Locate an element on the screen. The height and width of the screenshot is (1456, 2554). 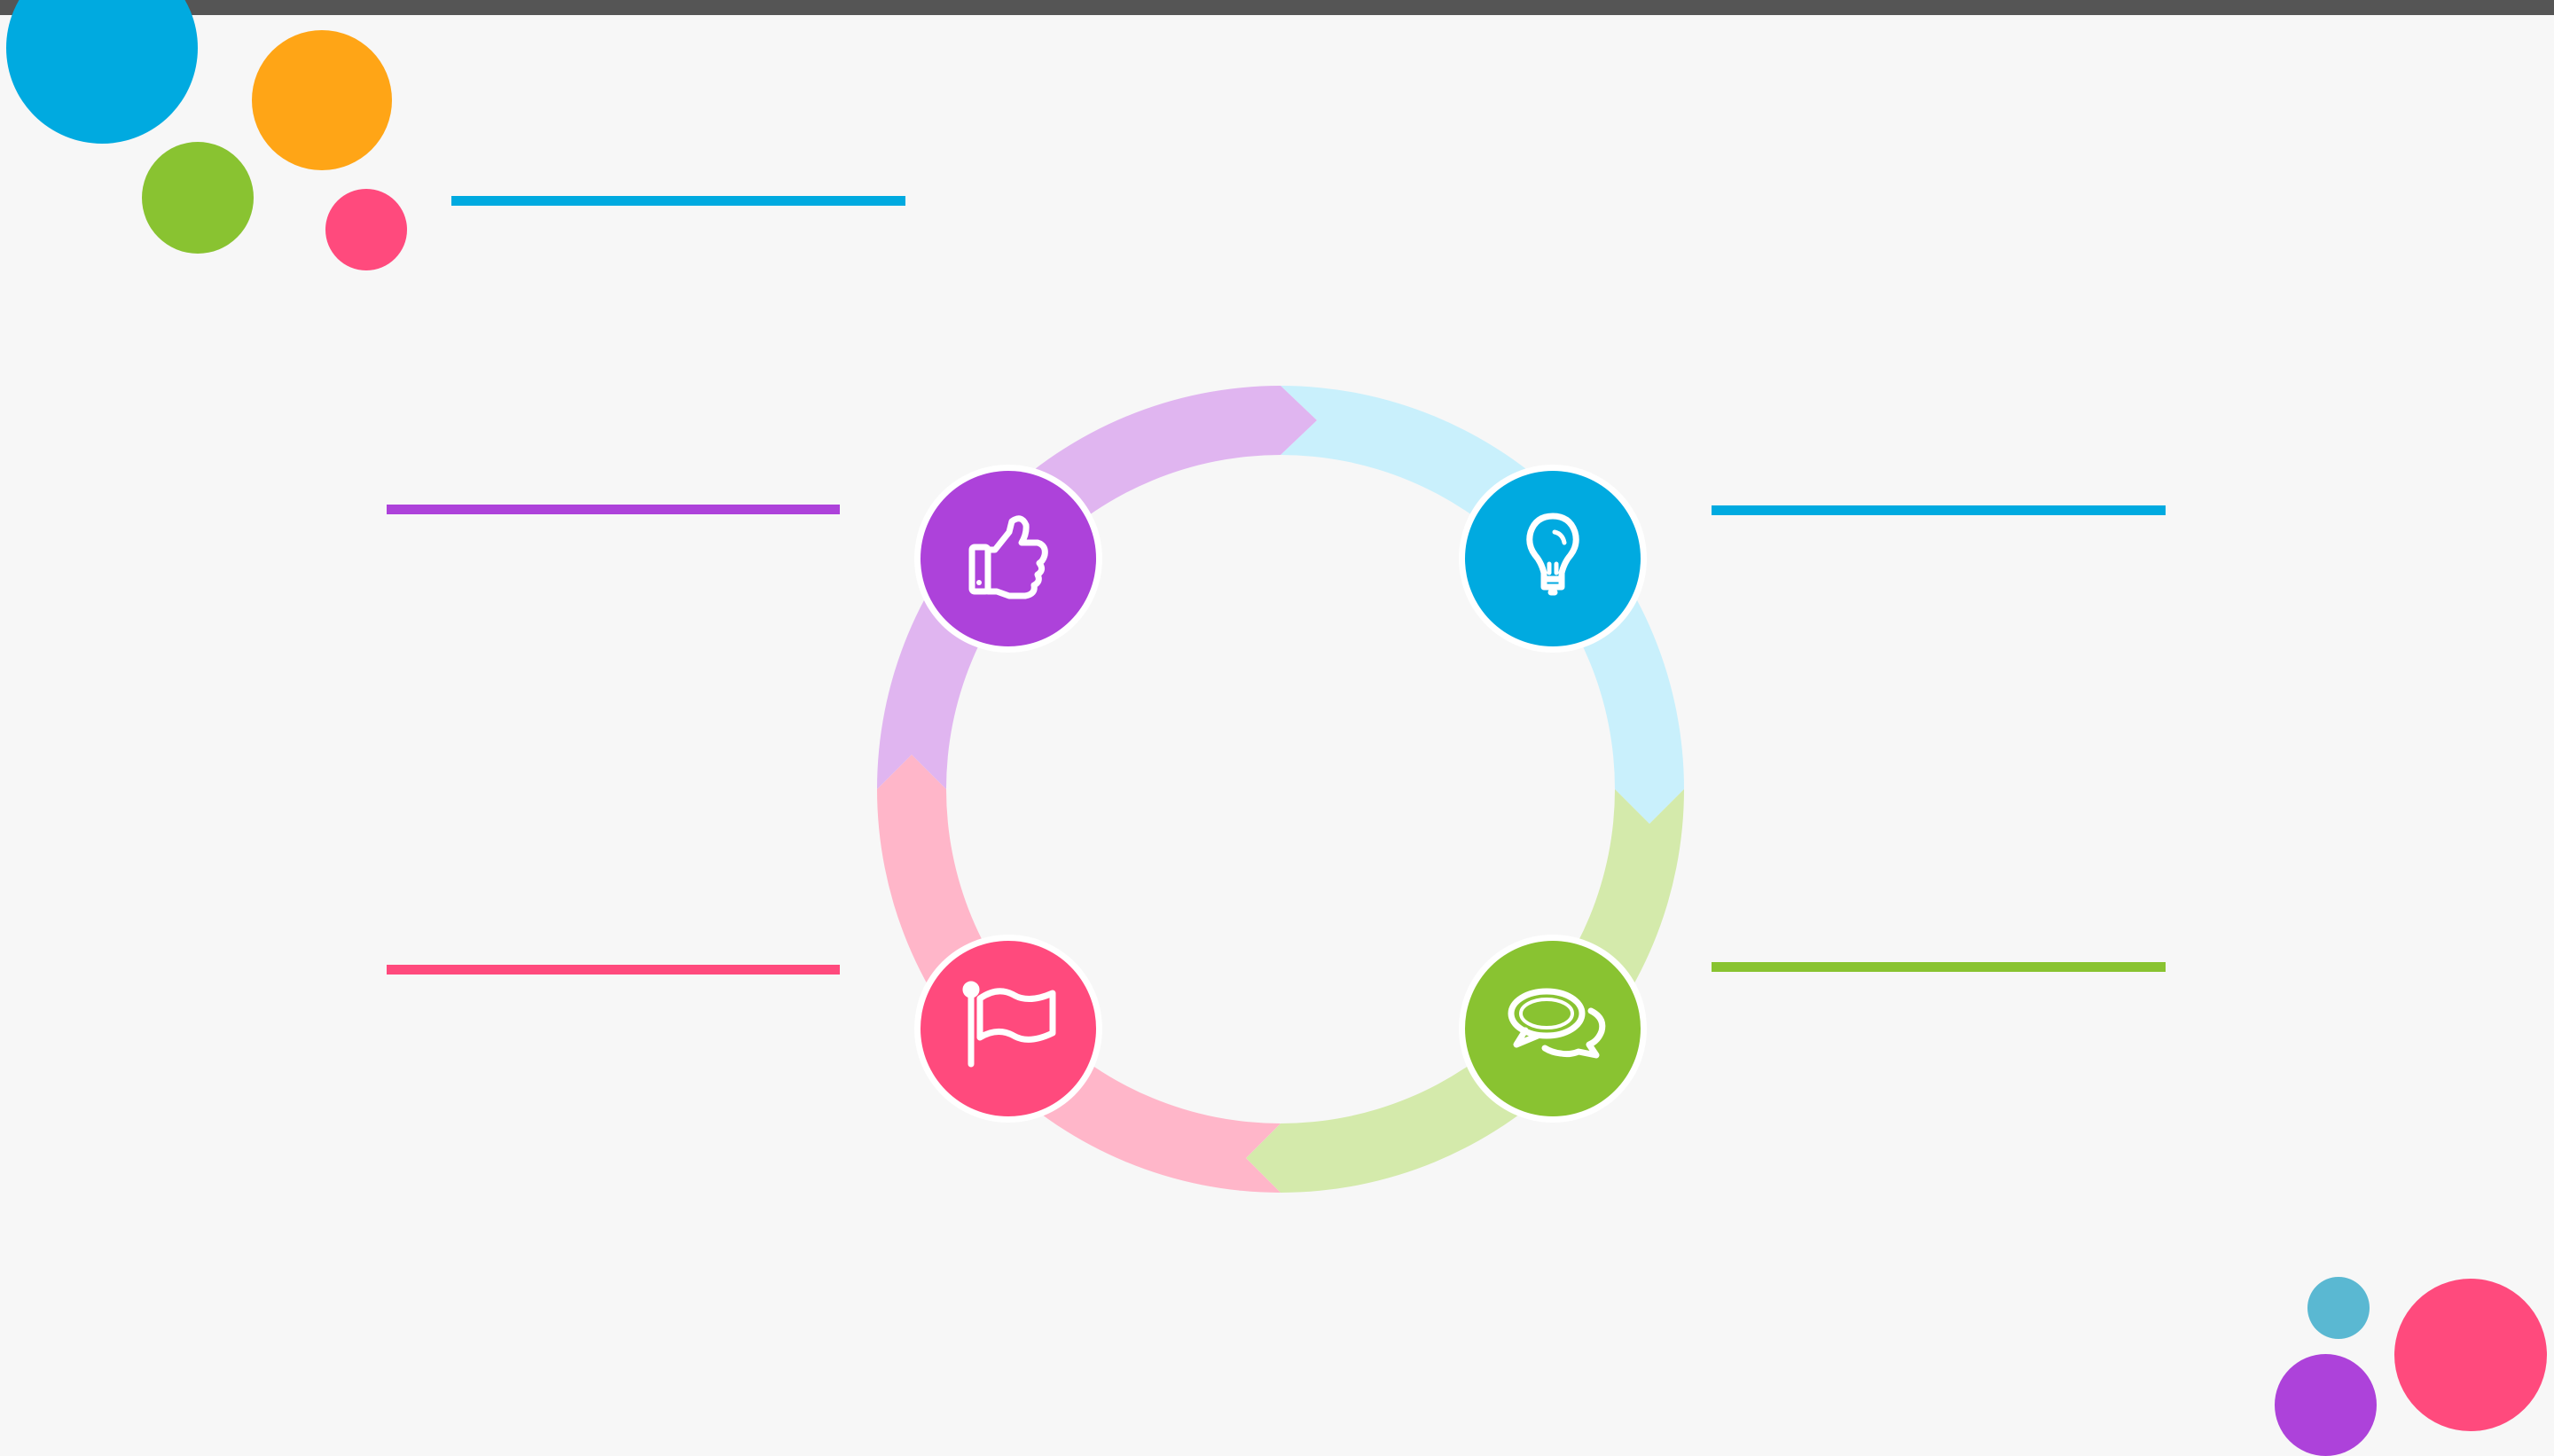
step-goal-rule is located at coordinates (613, 970).